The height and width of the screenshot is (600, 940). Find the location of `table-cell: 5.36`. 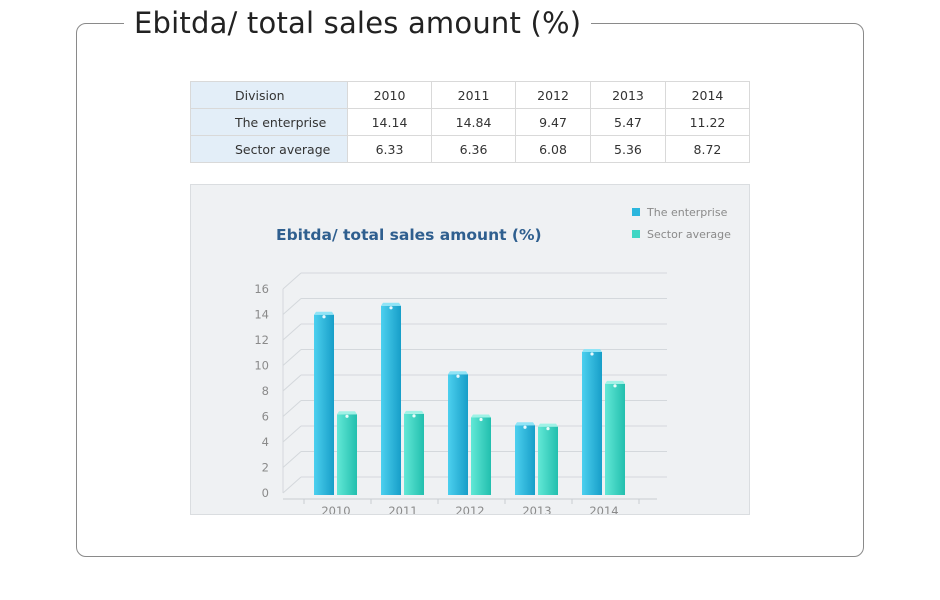

table-cell: 5.36 is located at coordinates (628, 149).